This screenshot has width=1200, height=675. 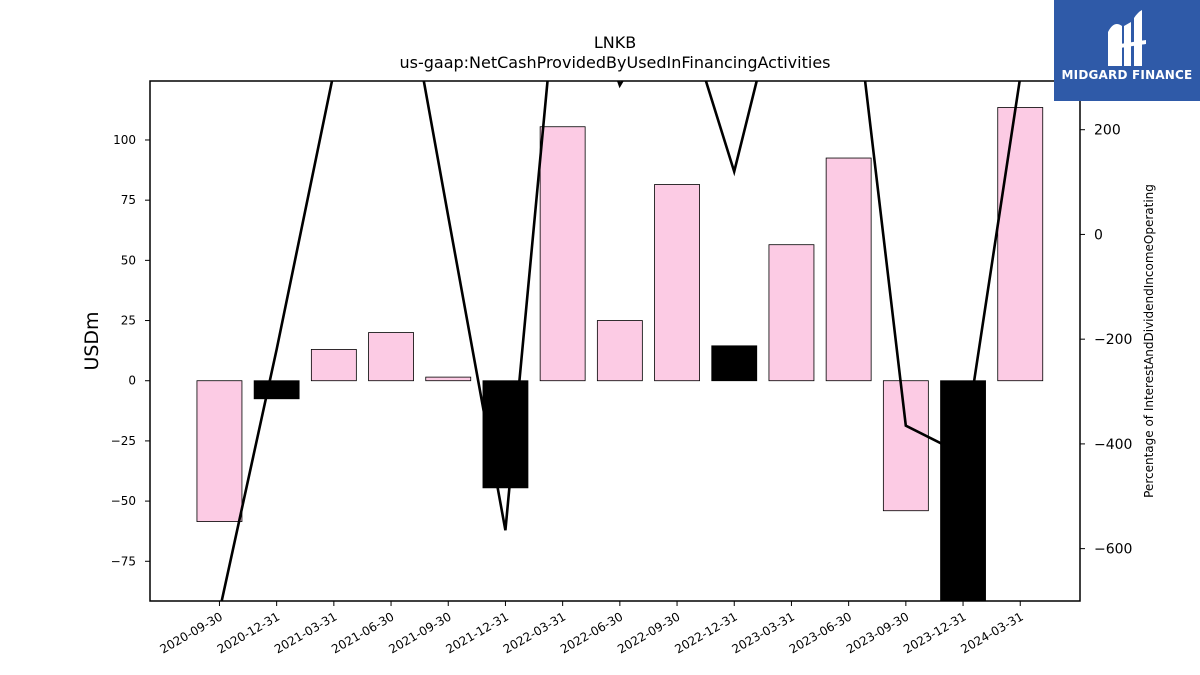 I want to click on x-tick-label: 2023-03-31, so click(x=763, y=632).